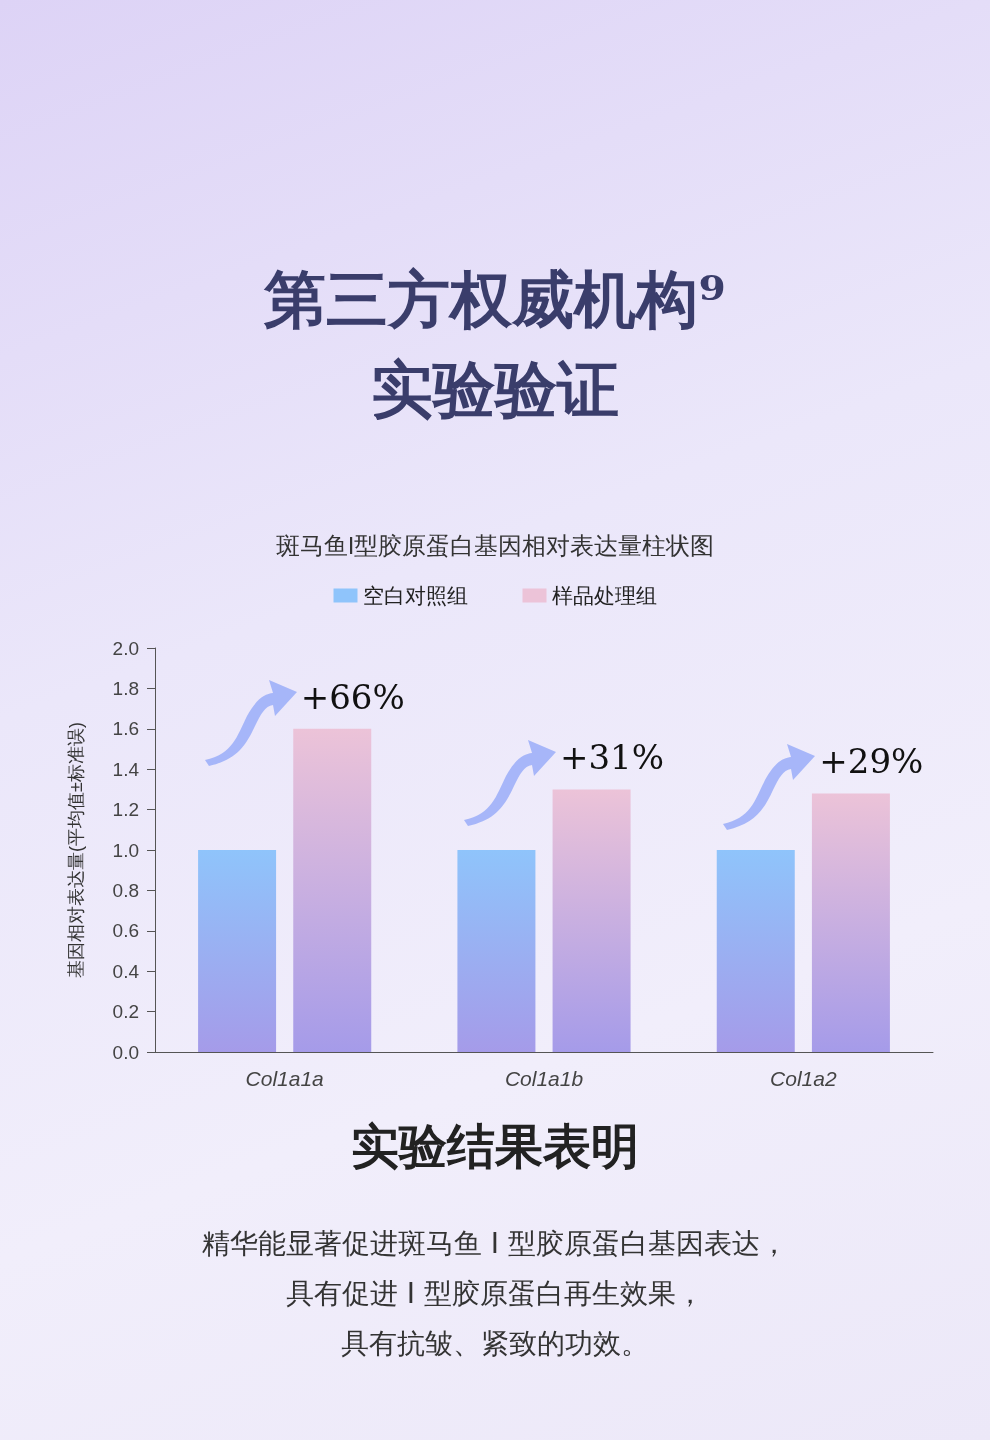 This screenshot has height=1440, width=990. What do you see at coordinates (604, 595) in the screenshot?
I see `legend-label: 样品处理组` at bounding box center [604, 595].